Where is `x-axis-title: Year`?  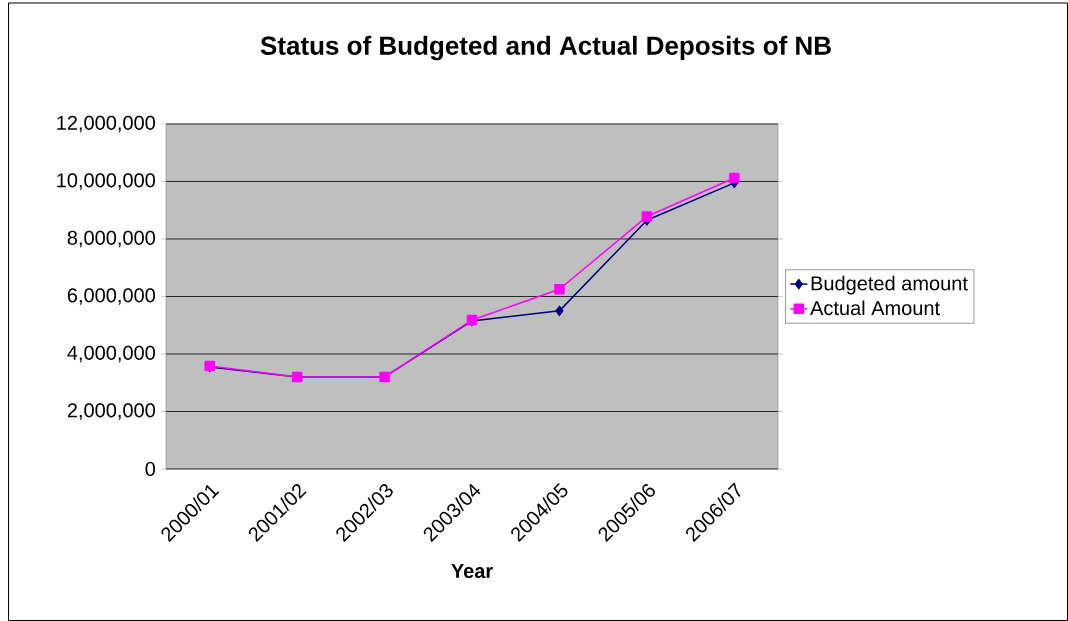
x-axis-title: Year is located at coordinates (472, 571).